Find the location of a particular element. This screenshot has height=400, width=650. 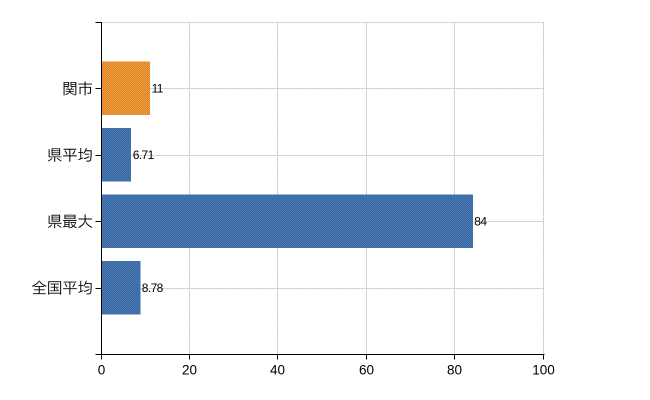

svg-text: 6.71 is located at coordinates (144, 155).